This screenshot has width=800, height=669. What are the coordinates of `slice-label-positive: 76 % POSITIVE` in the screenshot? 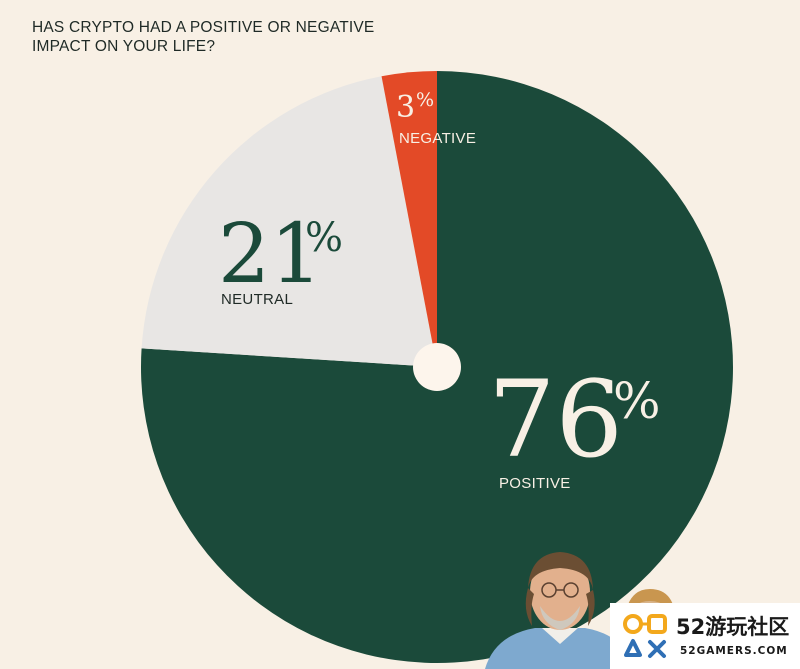 It's located at (574, 425).